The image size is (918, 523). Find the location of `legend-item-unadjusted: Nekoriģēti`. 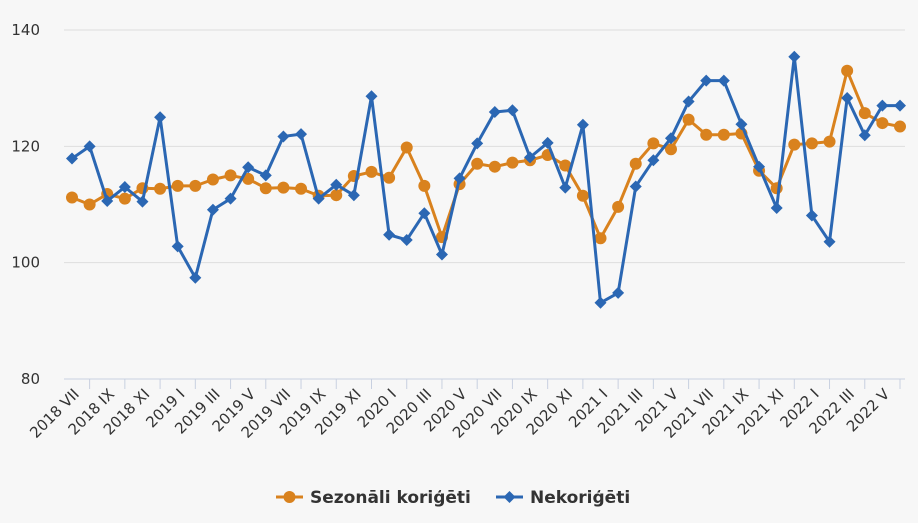

legend-item-unadjusted: Nekoriģēti is located at coordinates (563, 498).